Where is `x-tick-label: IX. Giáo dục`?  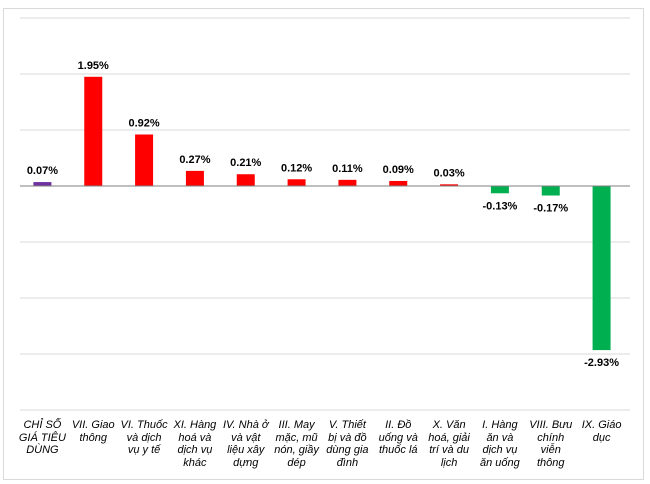 x-tick-label: IX. Giáo dục is located at coordinates (601, 431).